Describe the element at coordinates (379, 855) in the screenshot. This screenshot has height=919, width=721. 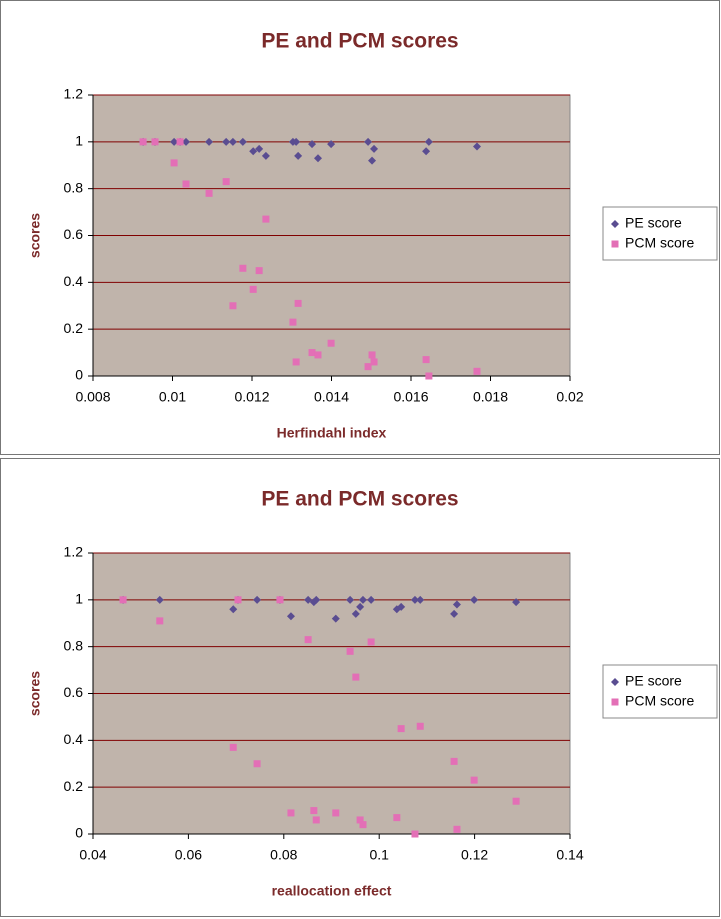
I see `x-tick-label: 0.1` at that location.